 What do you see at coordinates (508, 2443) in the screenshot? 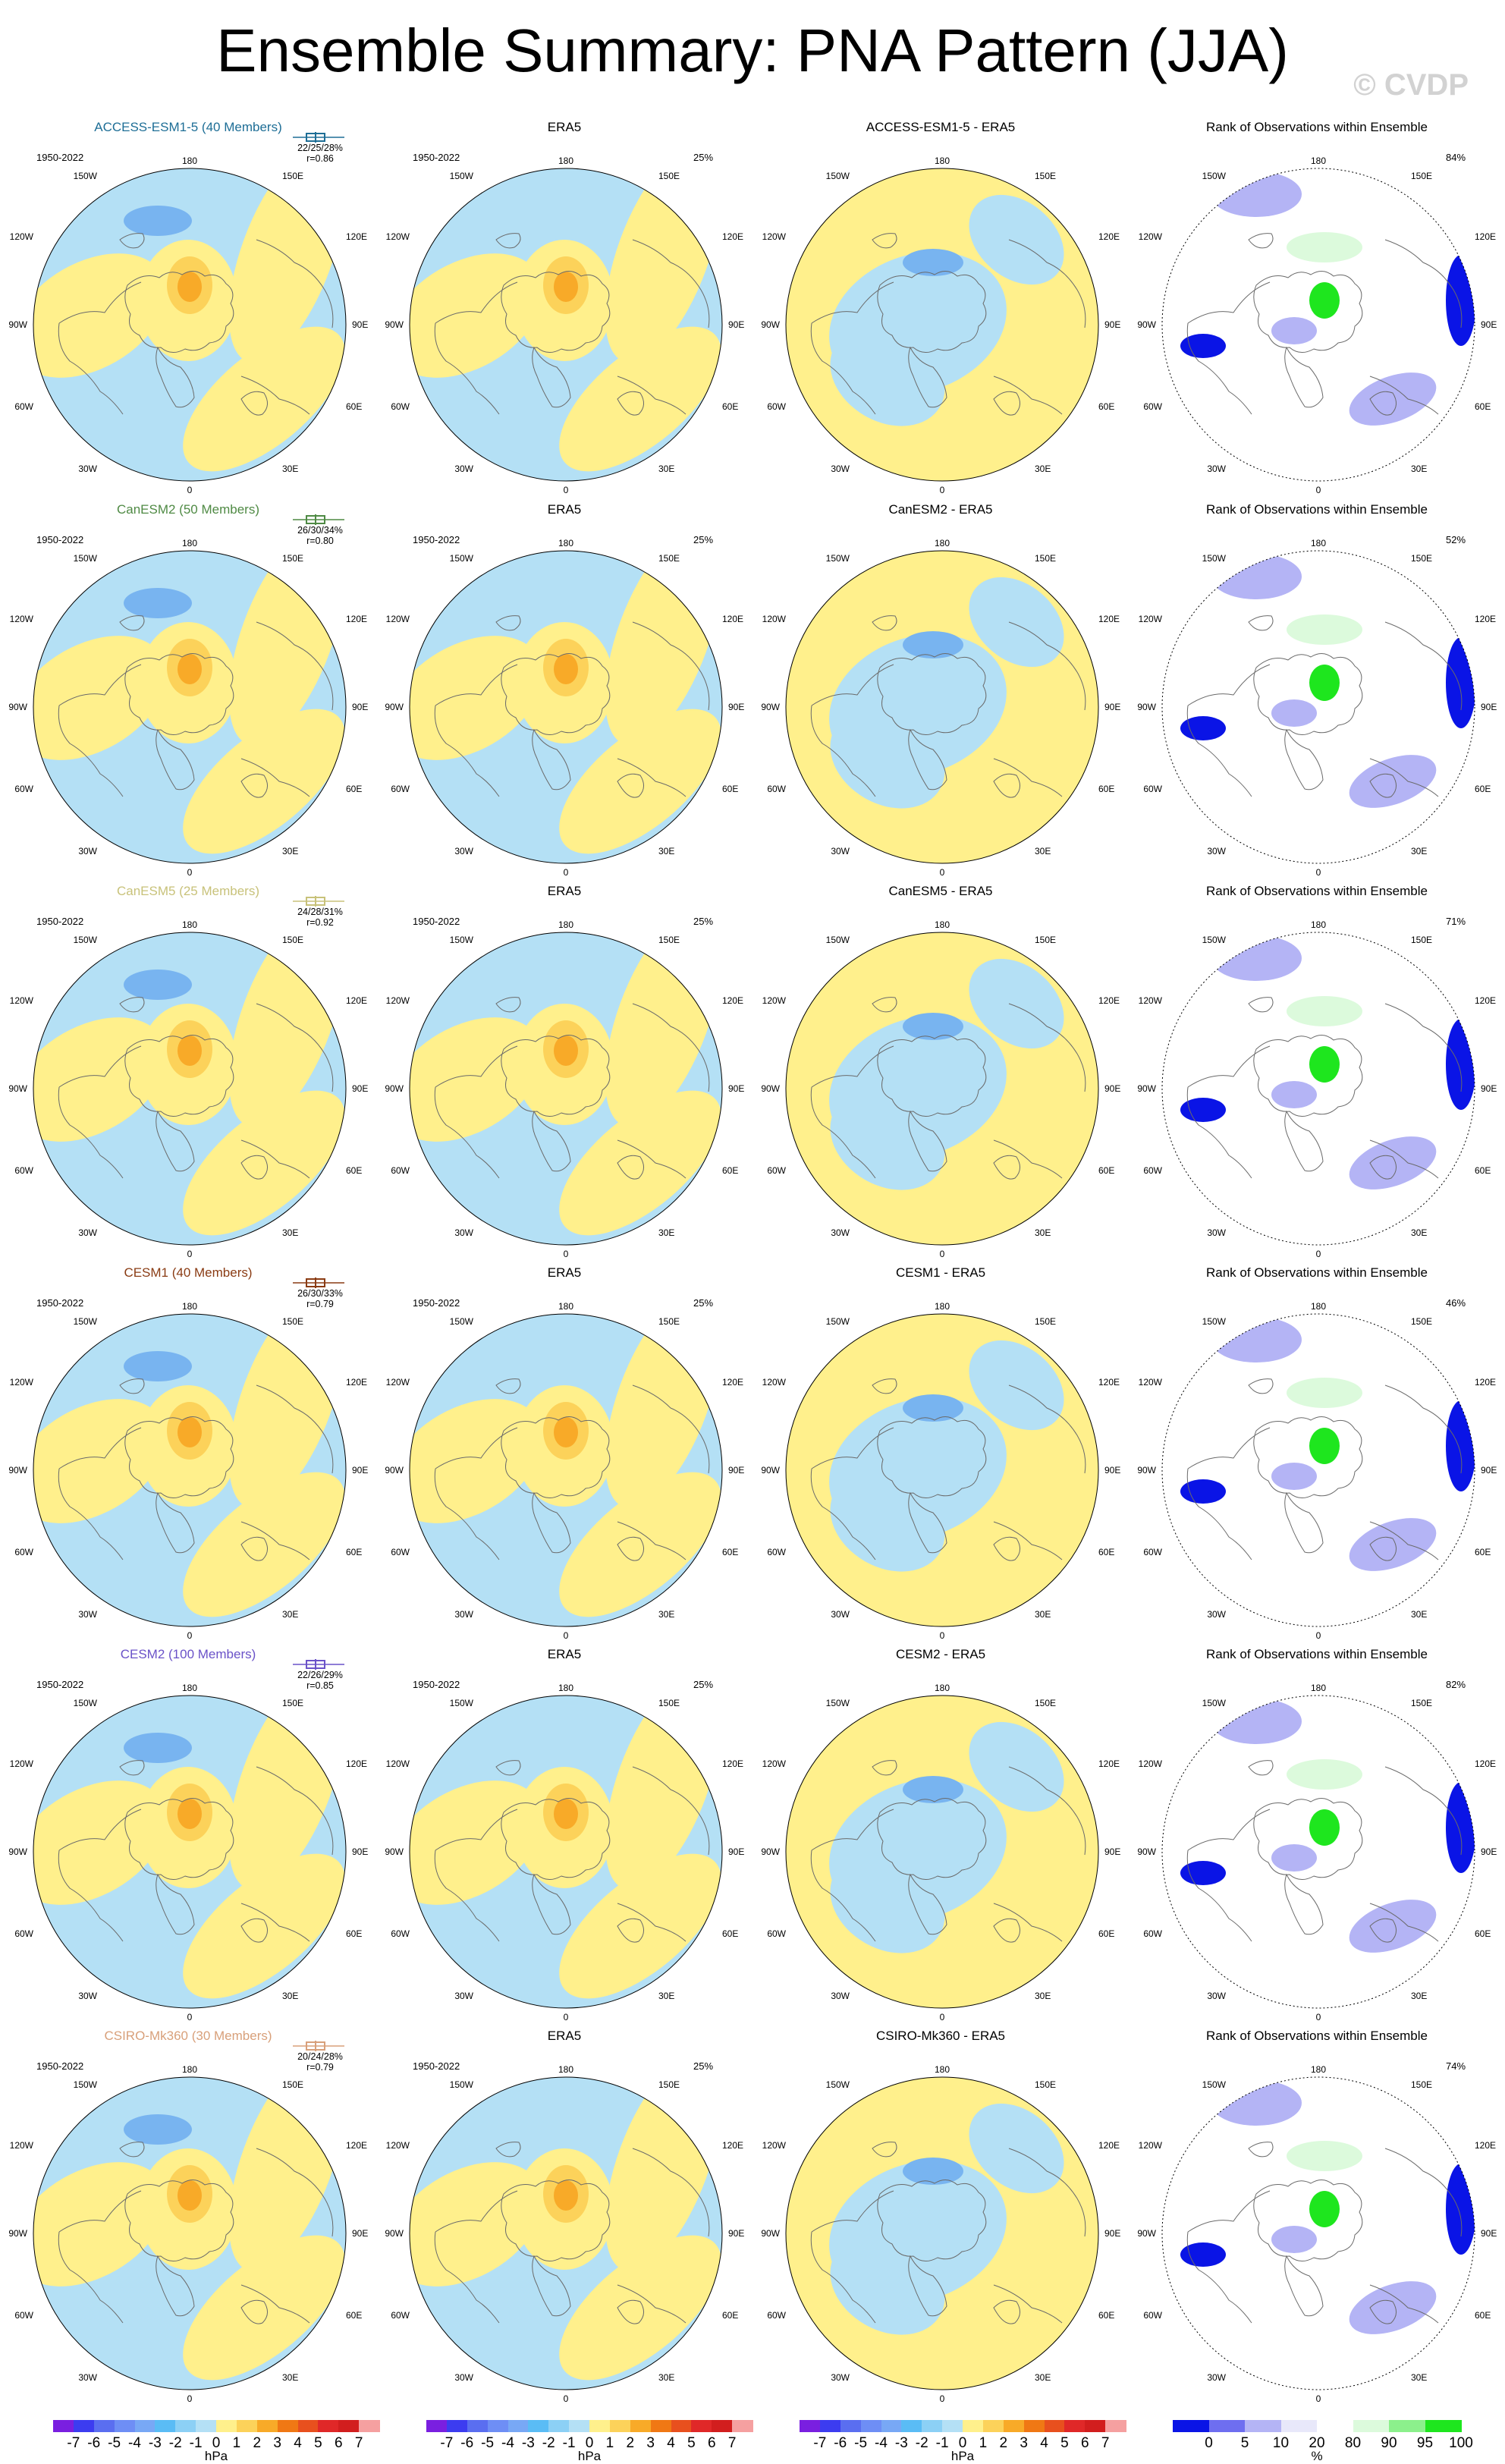
I see `colorbar-tick-label: -4` at bounding box center [508, 2443].